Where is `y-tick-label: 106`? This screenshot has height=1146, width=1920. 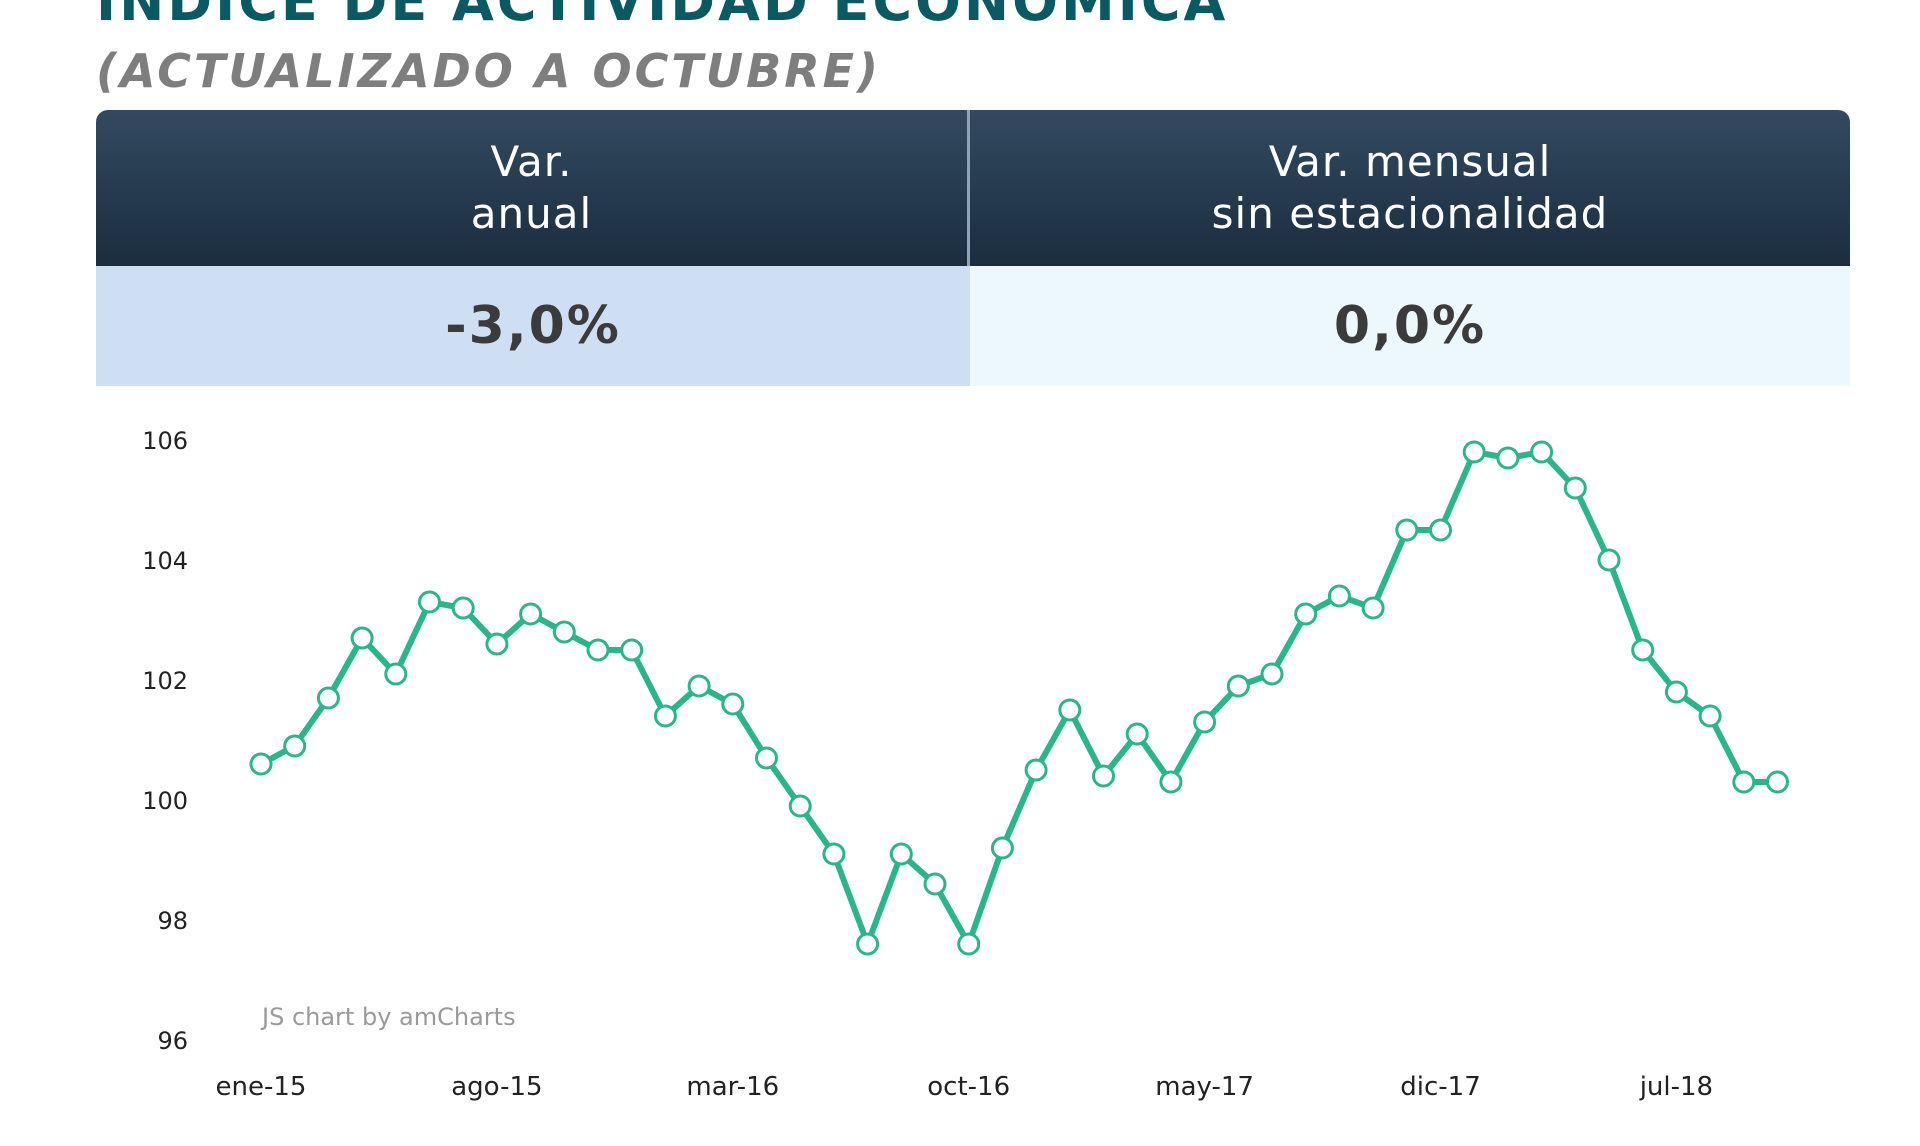 y-tick-label: 106 is located at coordinates (165, 441).